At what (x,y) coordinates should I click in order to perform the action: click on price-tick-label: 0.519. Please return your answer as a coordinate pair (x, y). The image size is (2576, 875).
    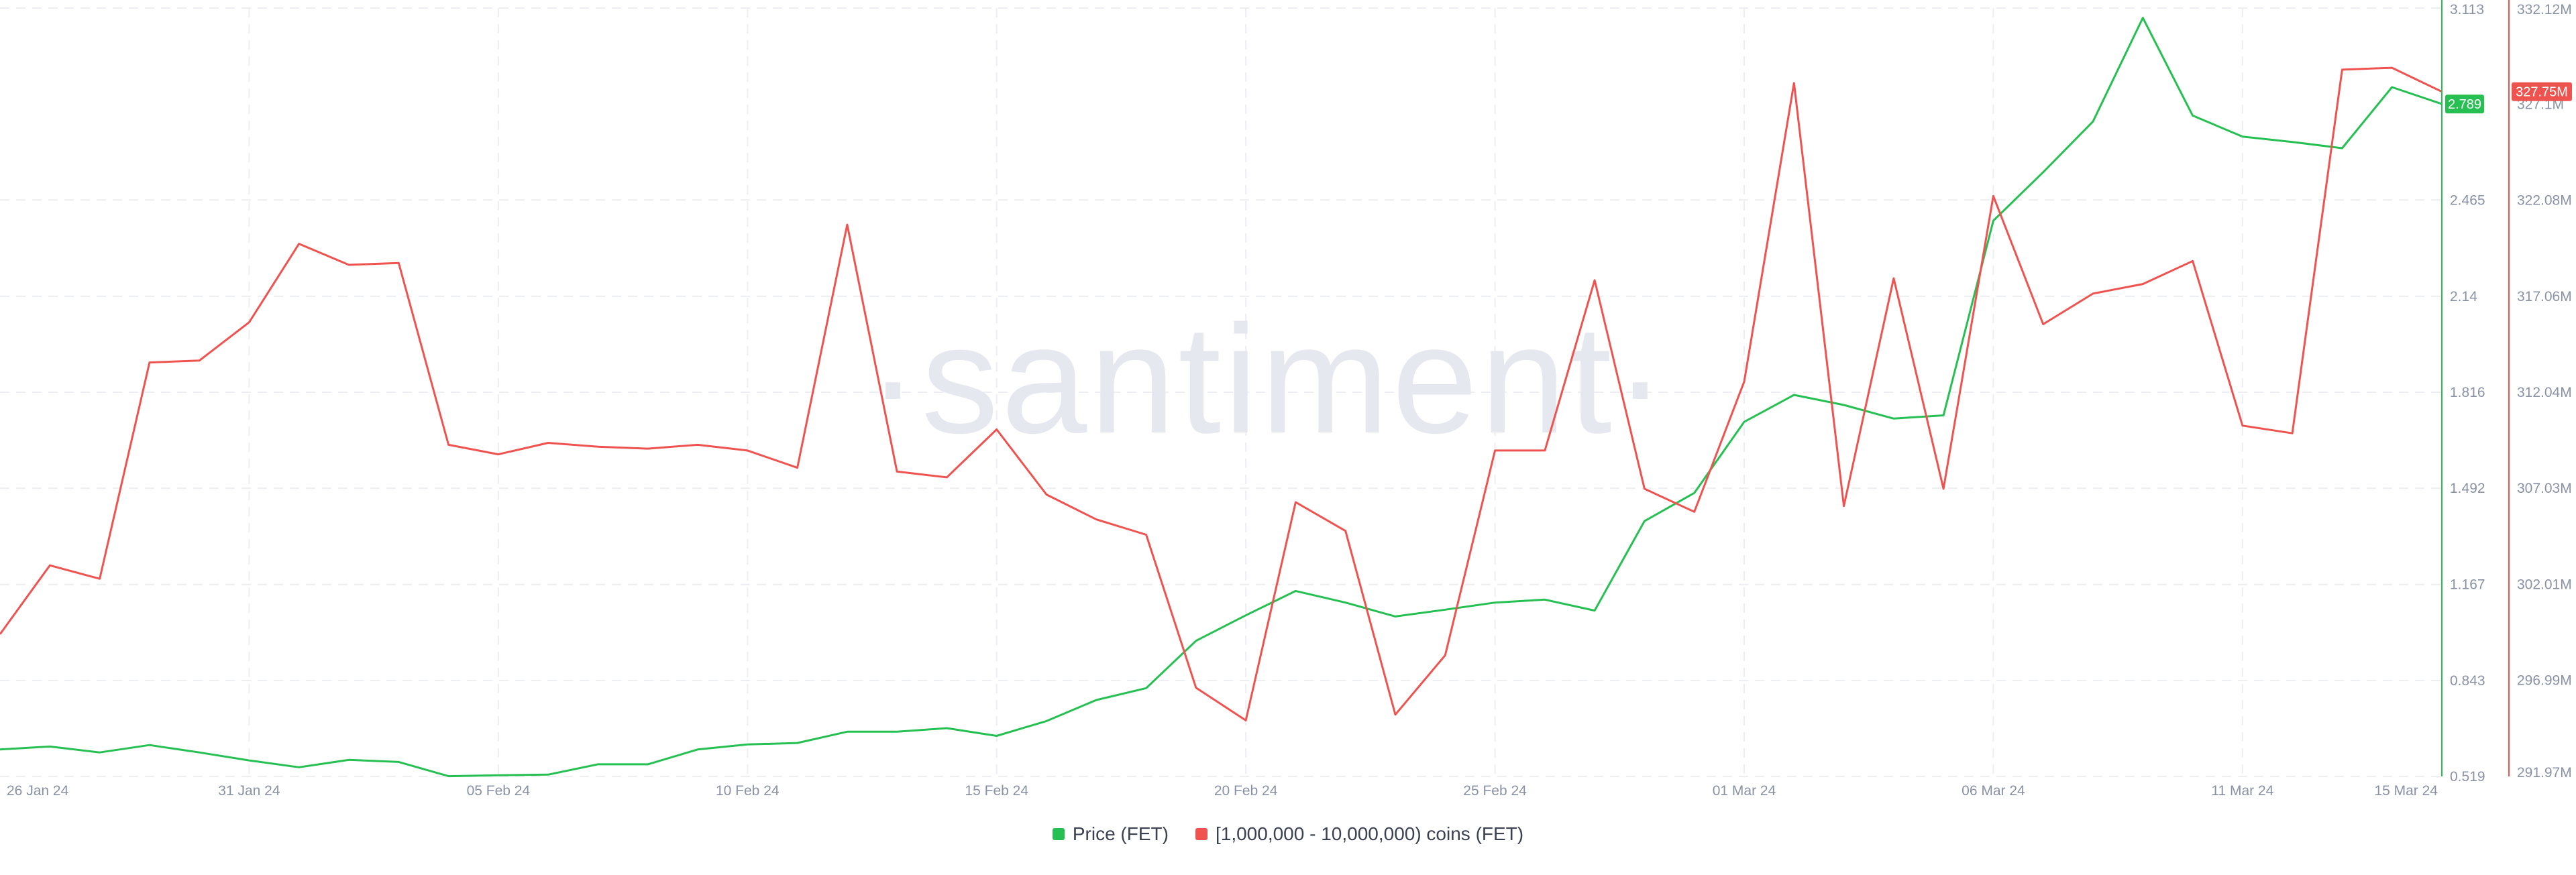
    Looking at the image, I should click on (2467, 776).